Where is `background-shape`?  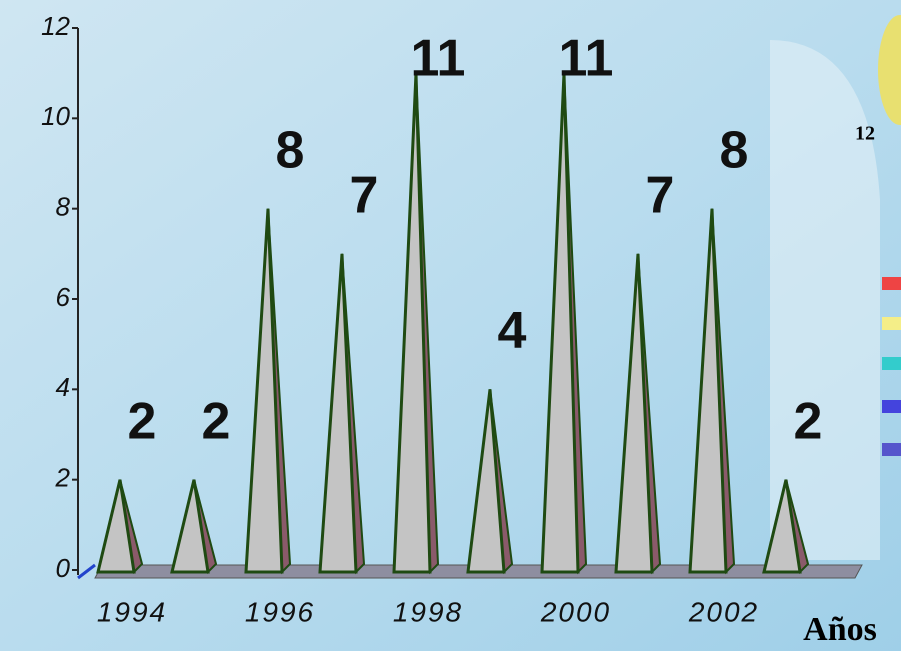
background-shape is located at coordinates (825, 300).